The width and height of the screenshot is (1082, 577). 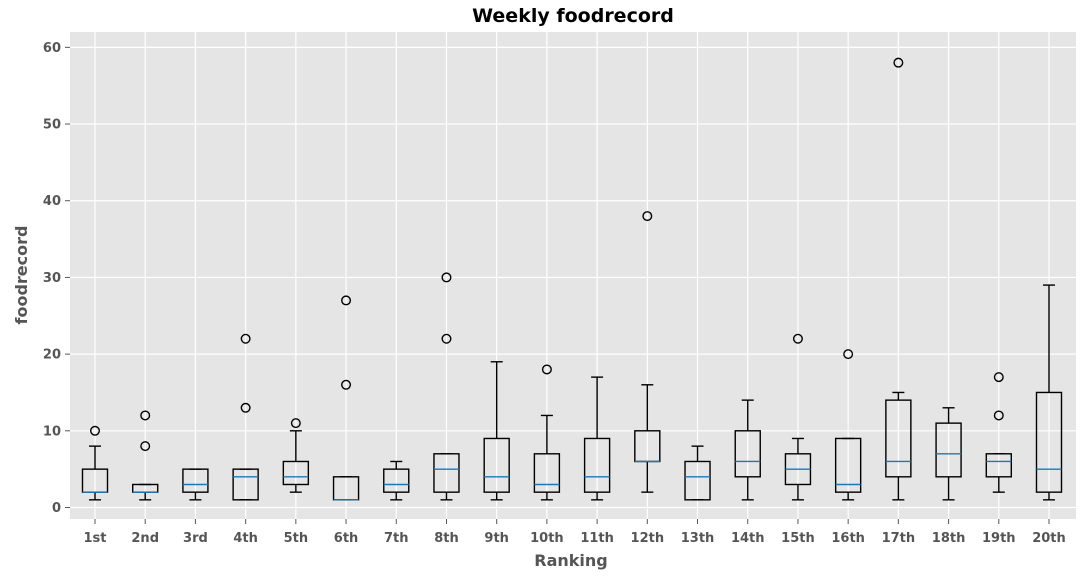 What do you see at coordinates (573, 16) in the screenshot?
I see `chart-title: Weekly foodrecord` at bounding box center [573, 16].